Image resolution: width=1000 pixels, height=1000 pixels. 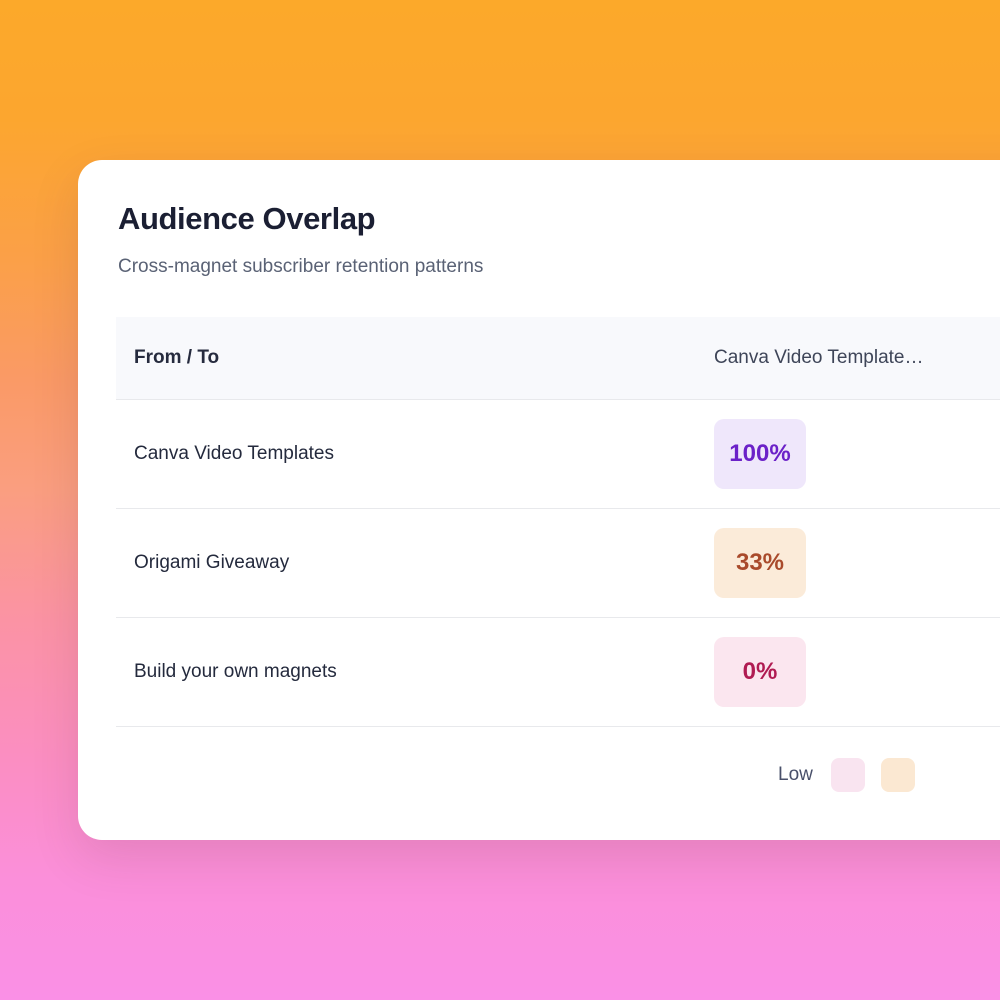 What do you see at coordinates (872, 774) in the screenshot?
I see `legend-scale` at bounding box center [872, 774].